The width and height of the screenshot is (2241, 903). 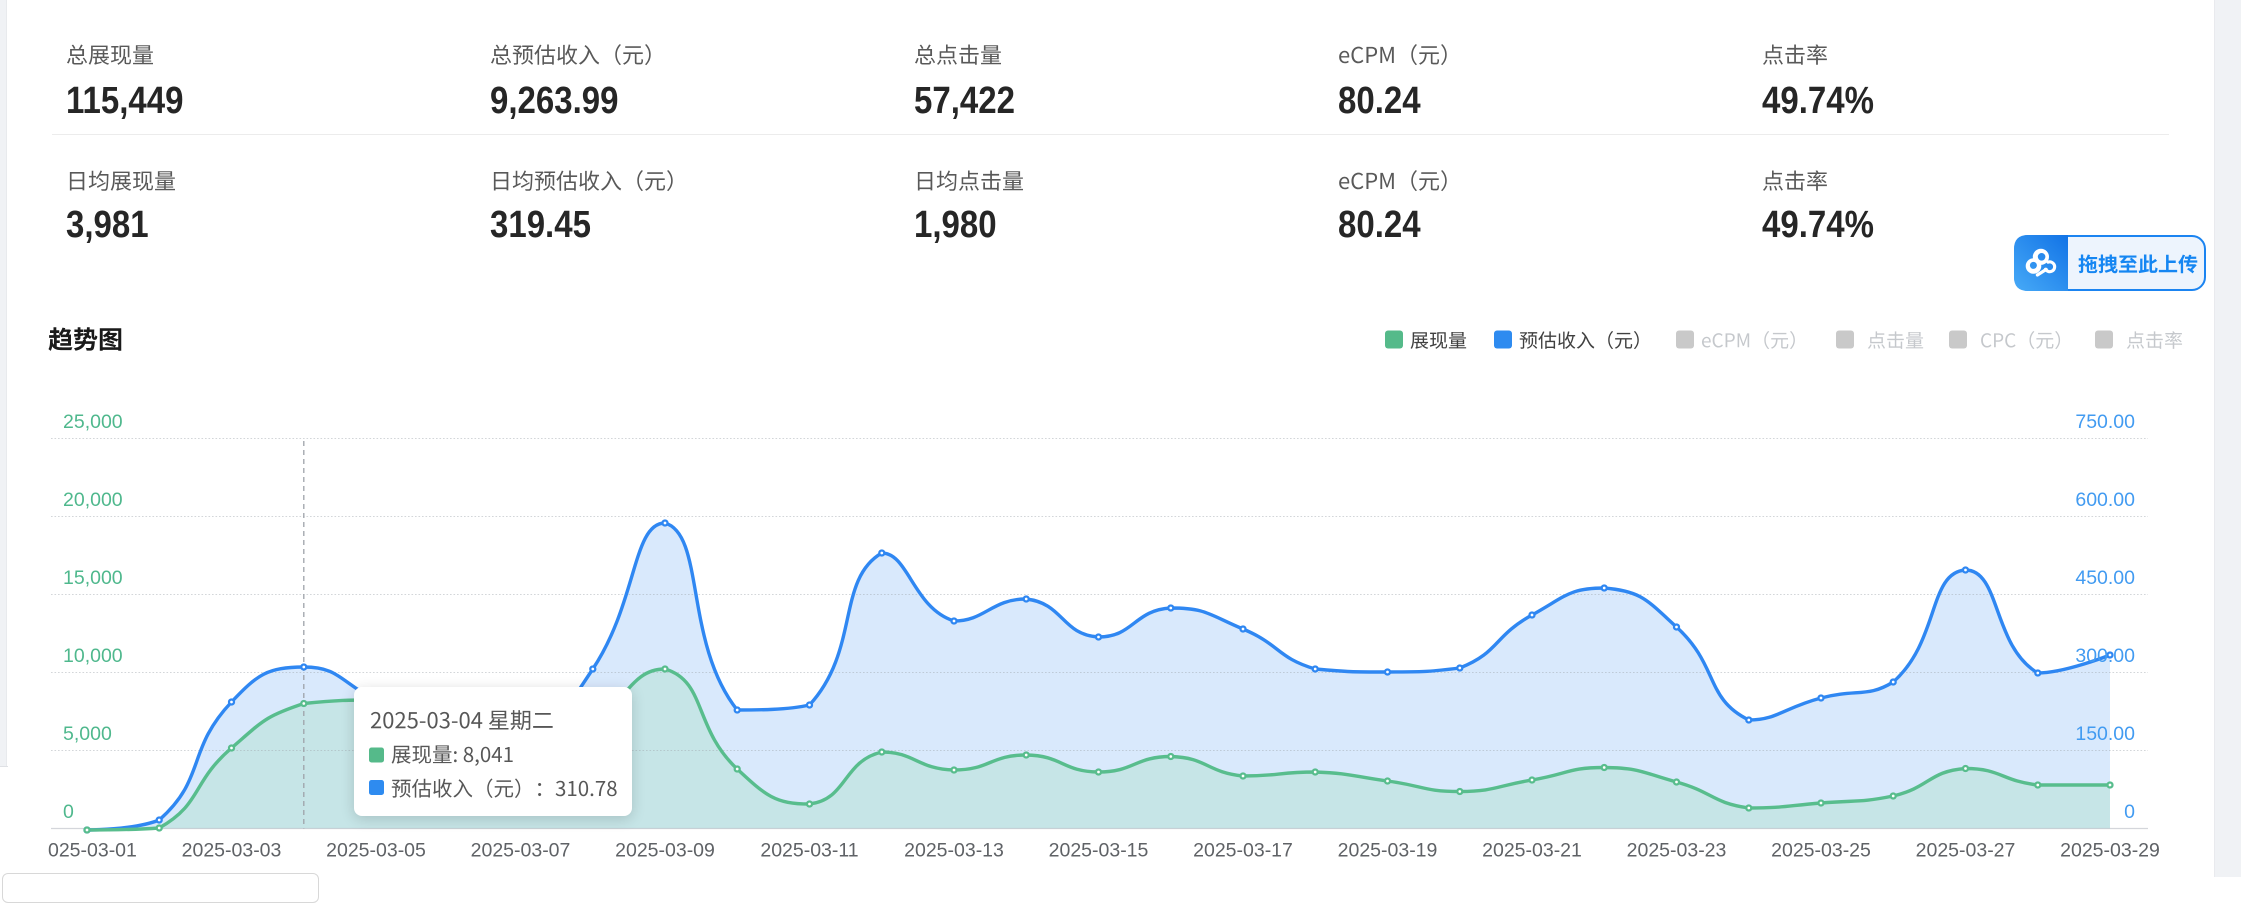 What do you see at coordinates (1099, 851) in the screenshot?
I see `svg-text: 2025-03-15` at bounding box center [1099, 851].